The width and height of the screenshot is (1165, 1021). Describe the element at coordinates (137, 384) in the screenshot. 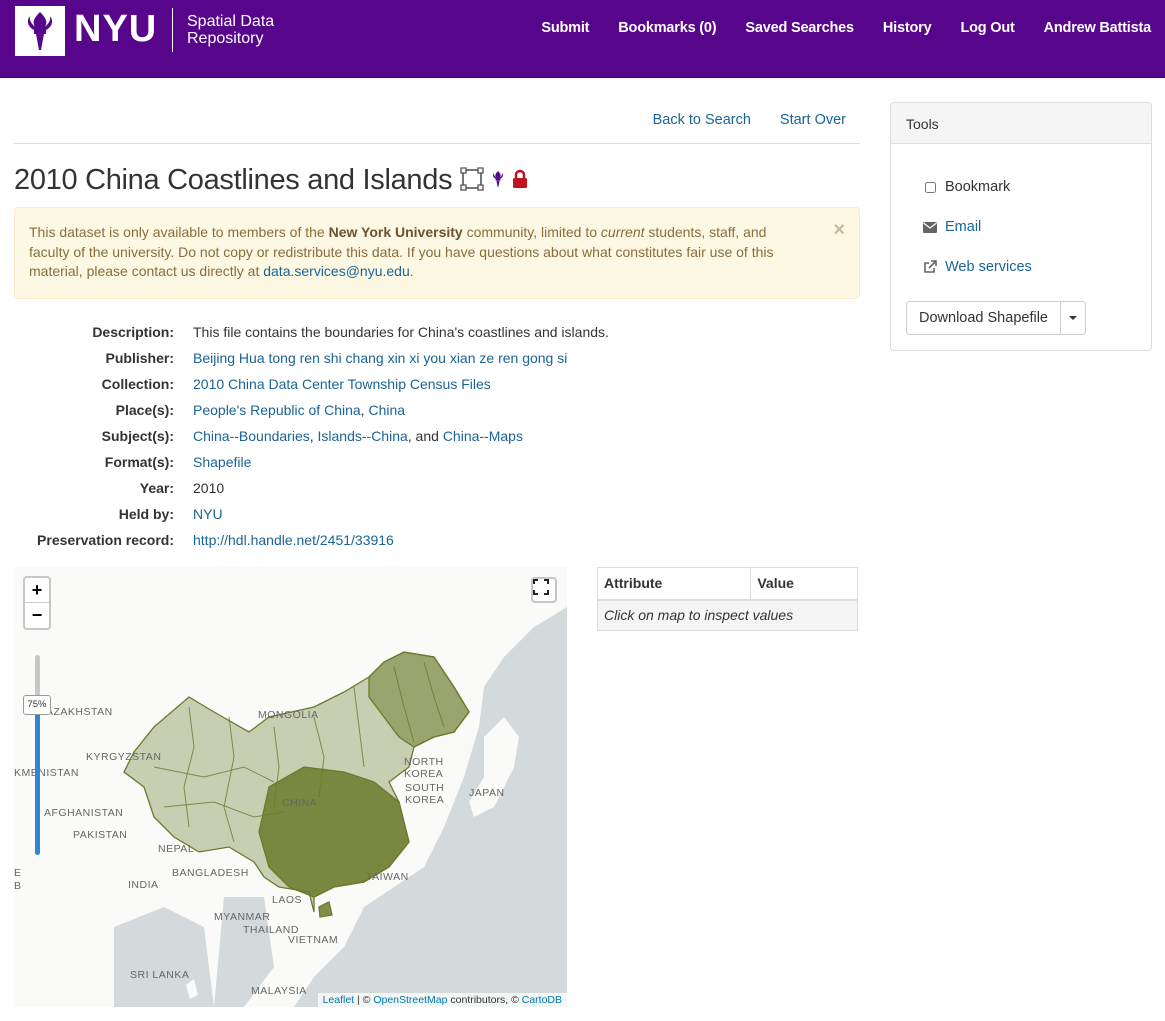

I see `collection-label: Collection:` at that location.